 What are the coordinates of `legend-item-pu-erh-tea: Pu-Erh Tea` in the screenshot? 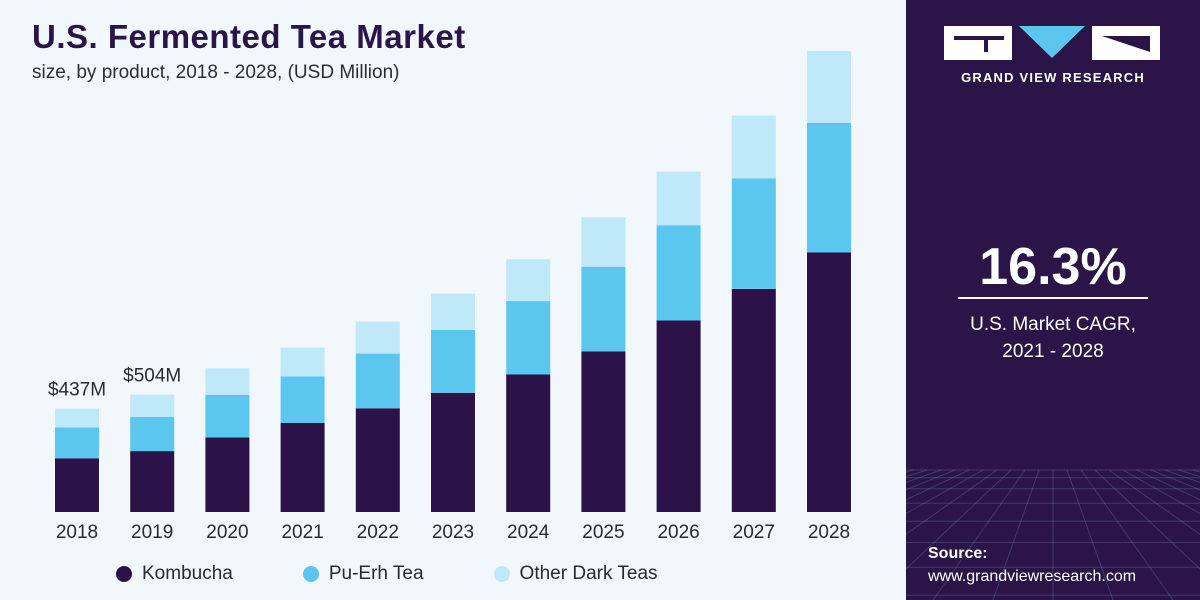 It's located at (363, 574).